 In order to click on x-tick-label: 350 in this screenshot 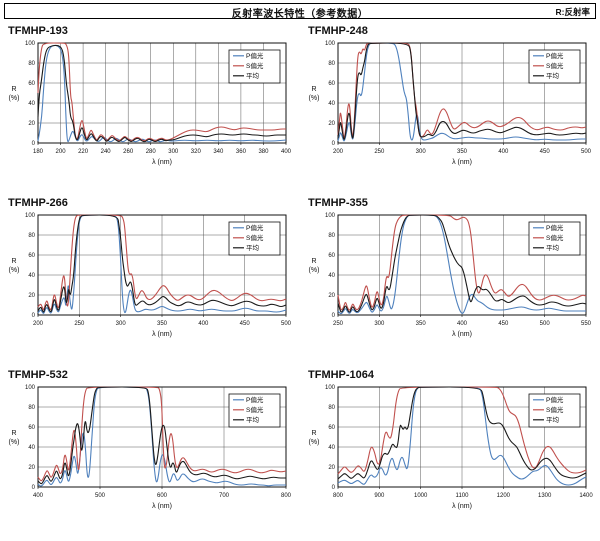, I will do `click(462, 152)`.